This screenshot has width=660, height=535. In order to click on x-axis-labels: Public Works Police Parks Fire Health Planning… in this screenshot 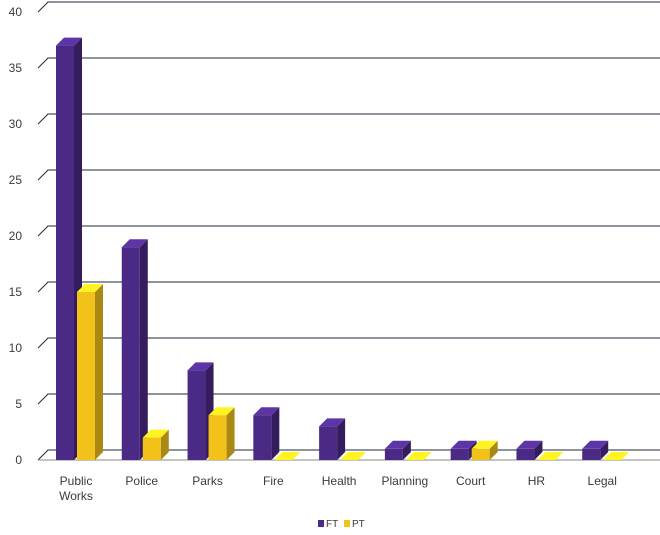, I will do `click(338, 488)`.